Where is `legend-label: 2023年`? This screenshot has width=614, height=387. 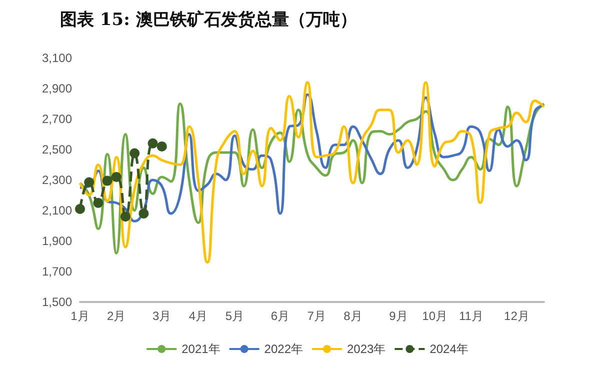 legend-label: 2023年 is located at coordinates (366, 349).